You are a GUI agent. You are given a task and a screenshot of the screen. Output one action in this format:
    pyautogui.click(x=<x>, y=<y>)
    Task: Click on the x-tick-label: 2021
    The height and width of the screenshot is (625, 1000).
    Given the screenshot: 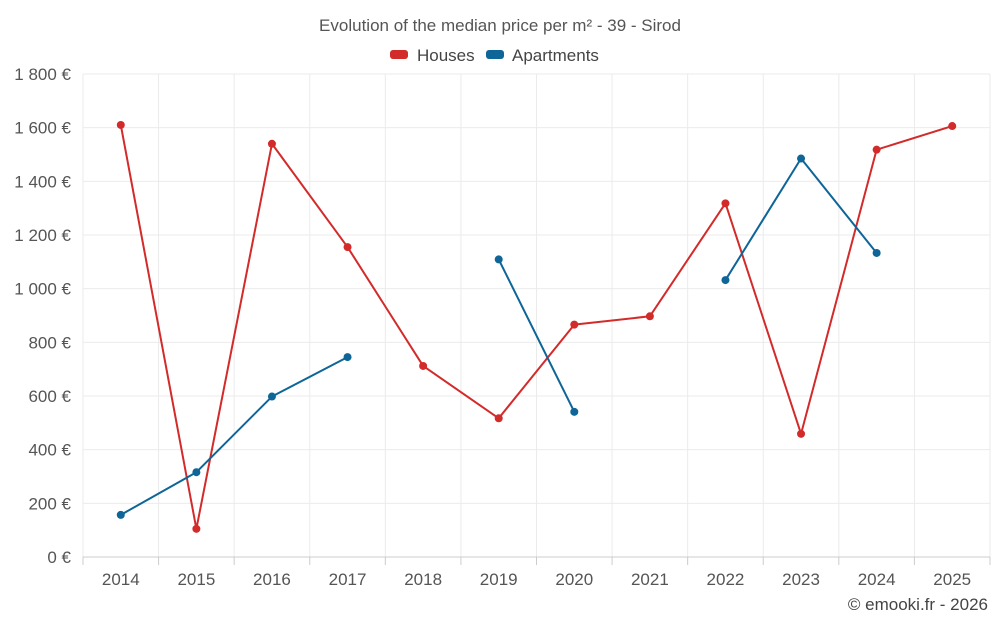 What is the action you would take?
    pyautogui.click(x=650, y=579)
    